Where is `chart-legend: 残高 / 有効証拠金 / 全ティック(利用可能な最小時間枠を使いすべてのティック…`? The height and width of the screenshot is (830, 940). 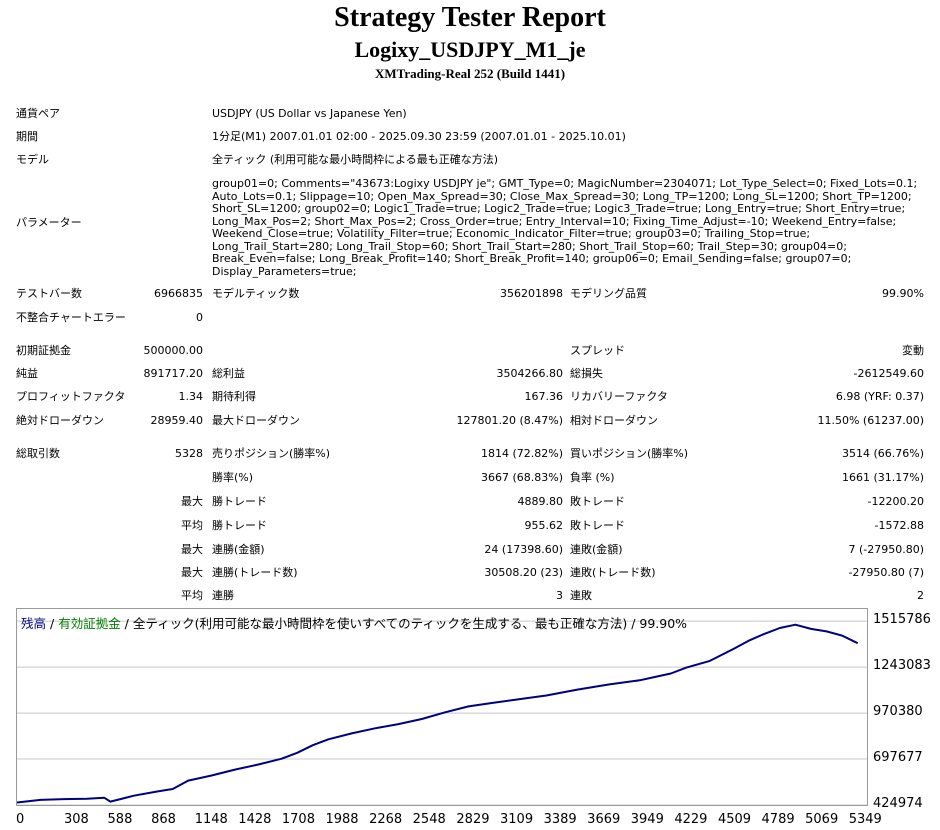
chart-legend: 残高 / 有効証拠金 / 全ティック(利用可能な最小時間枠を使いすべてのティック… is located at coordinates (354, 622).